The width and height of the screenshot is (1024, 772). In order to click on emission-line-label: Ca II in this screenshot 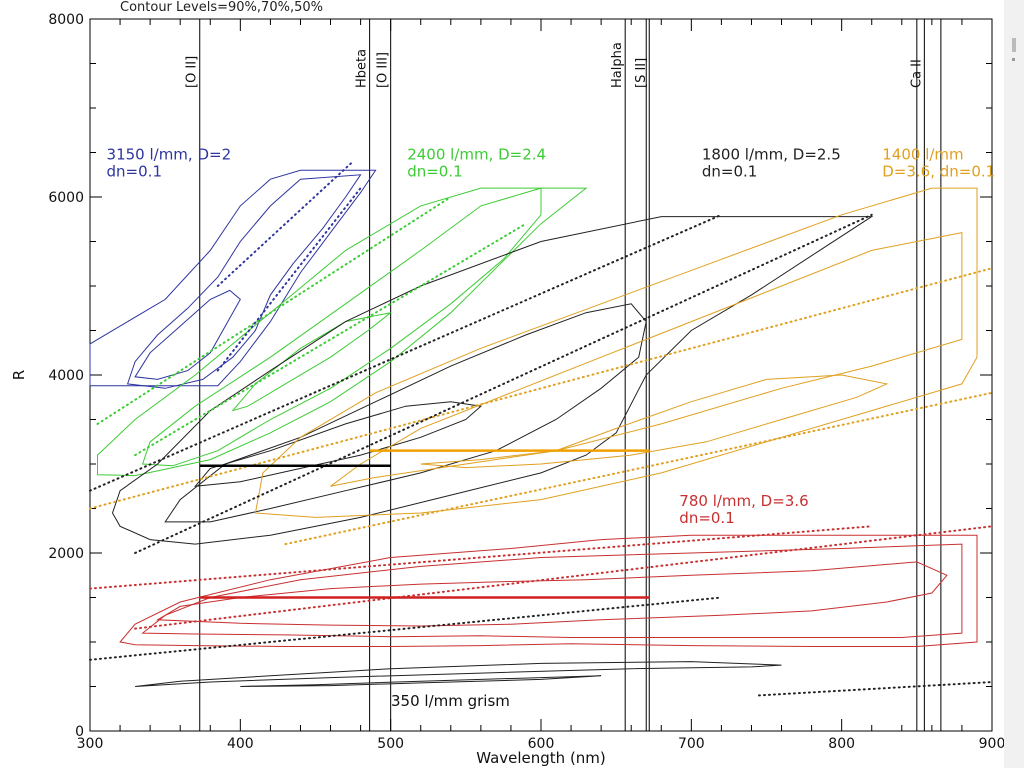, I will do `click(916, 73)`.